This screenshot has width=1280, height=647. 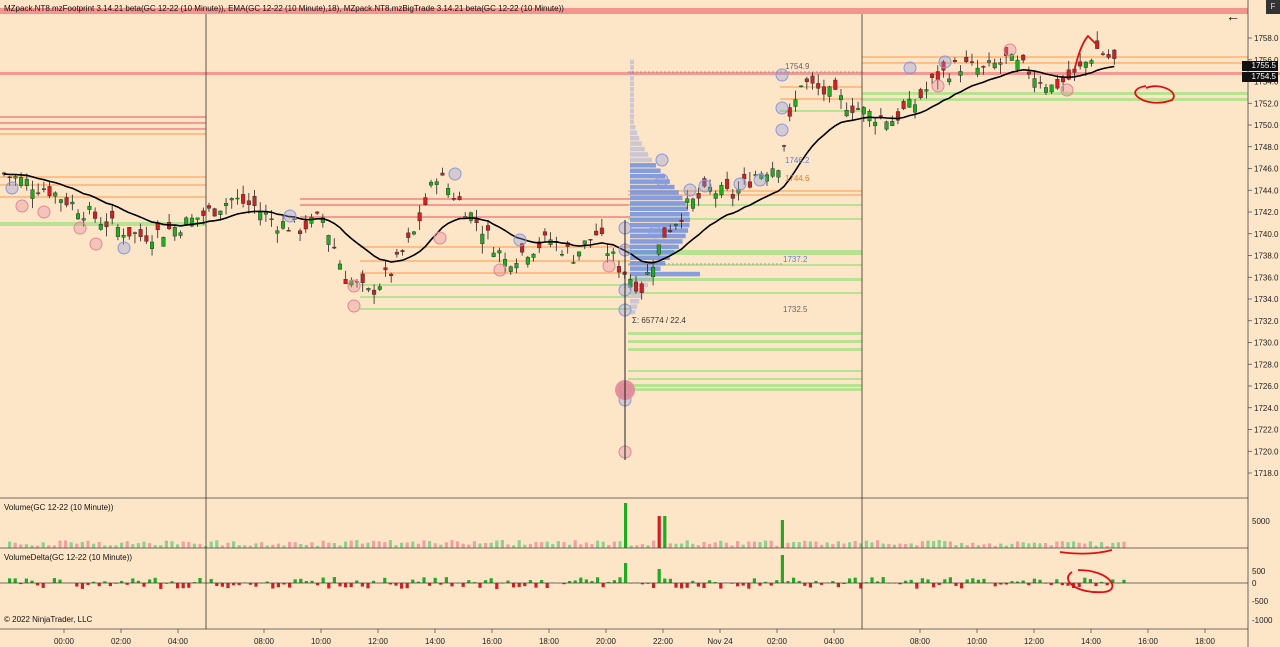 I want to click on y-tick-label: 1734.0, so click(x=1266, y=299).